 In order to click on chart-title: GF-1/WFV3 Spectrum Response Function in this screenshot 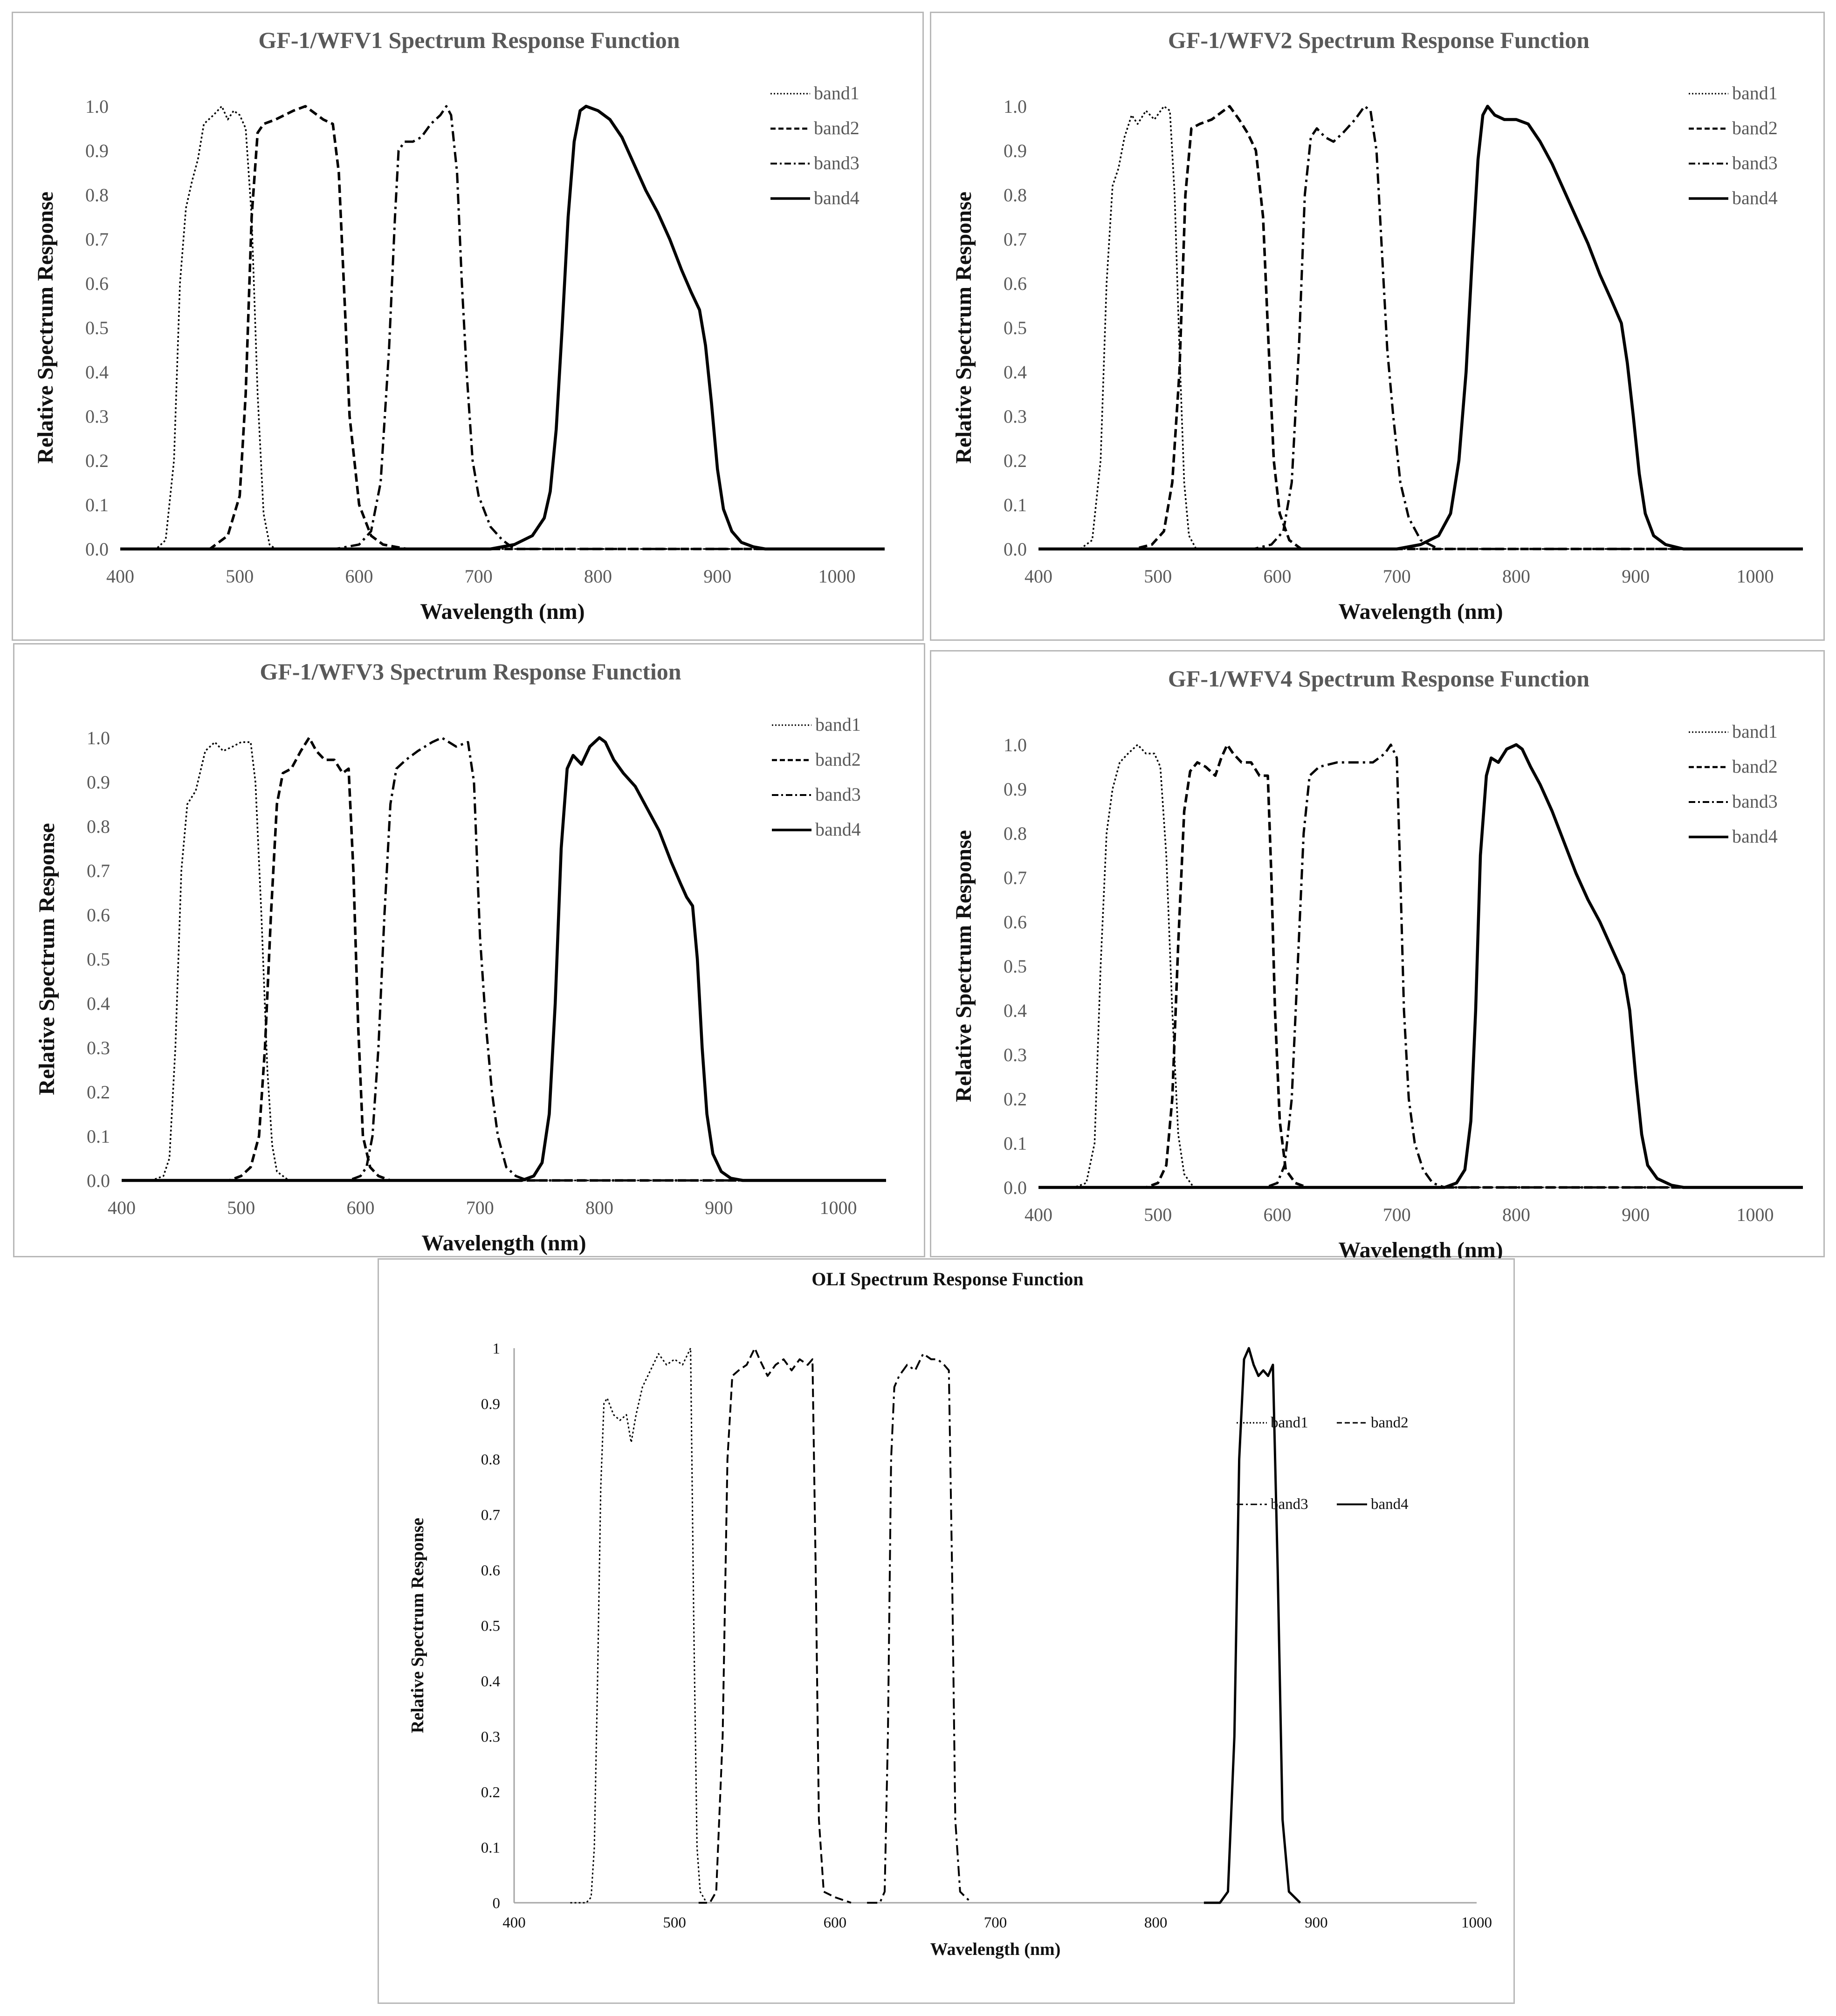, I will do `click(470, 672)`.